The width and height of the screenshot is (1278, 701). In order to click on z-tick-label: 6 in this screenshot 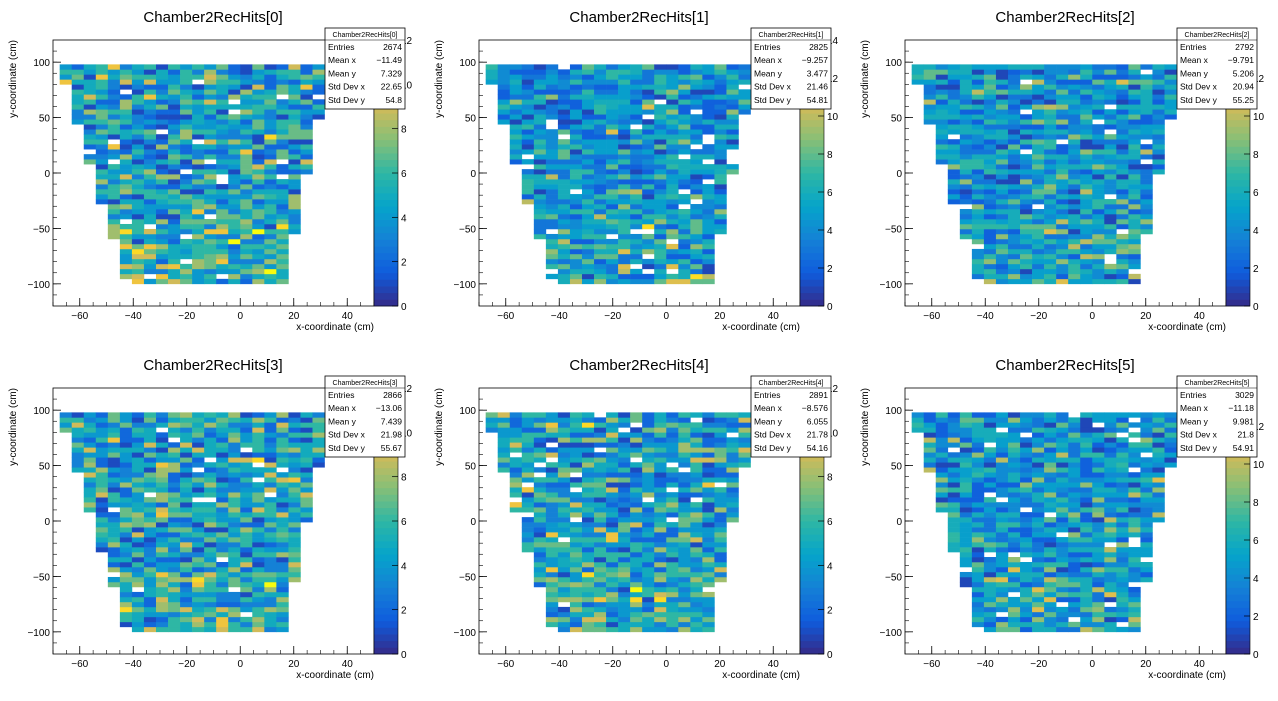, I will do `click(1256, 193)`.